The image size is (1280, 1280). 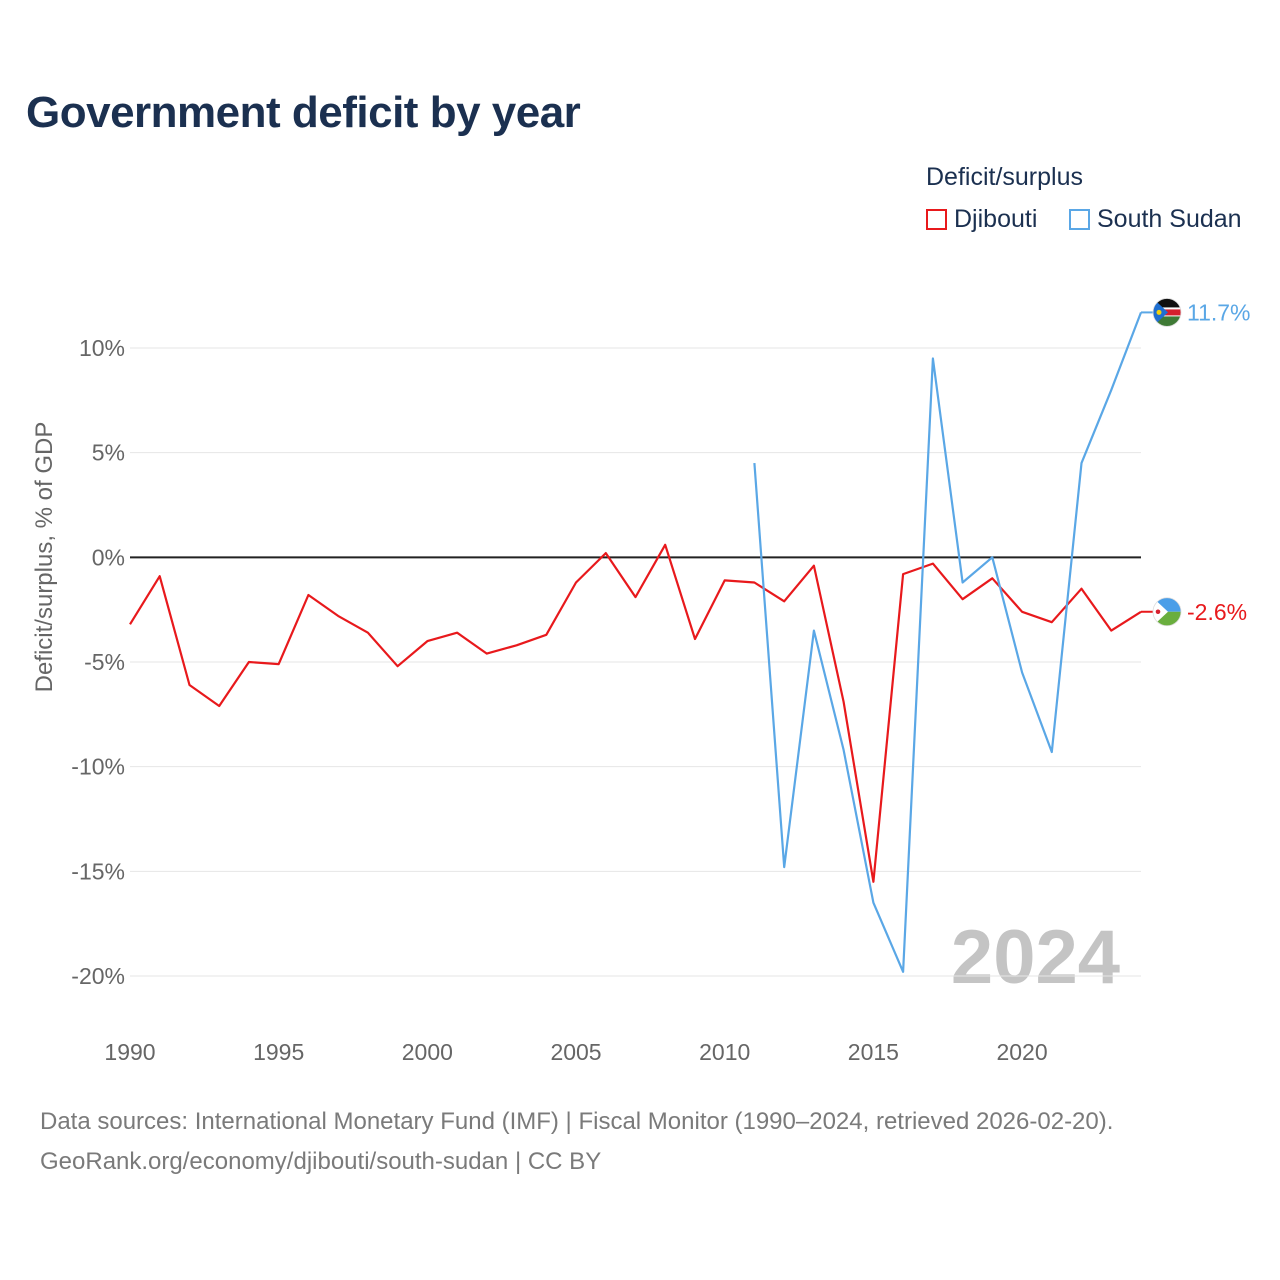 I want to click on x-tick-label: 1995, so click(x=278, y=1052).